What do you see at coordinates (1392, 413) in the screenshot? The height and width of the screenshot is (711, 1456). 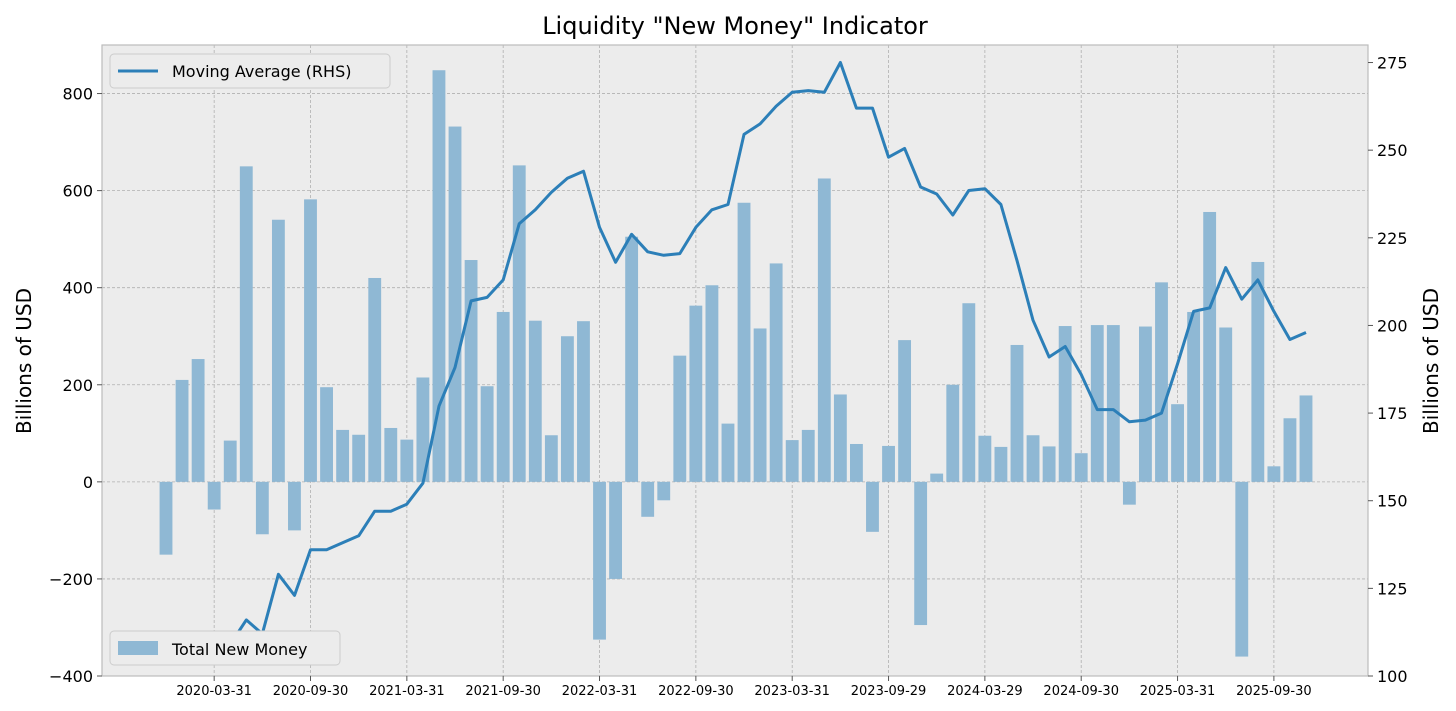 I see `right-tick-label: 175` at bounding box center [1392, 413].